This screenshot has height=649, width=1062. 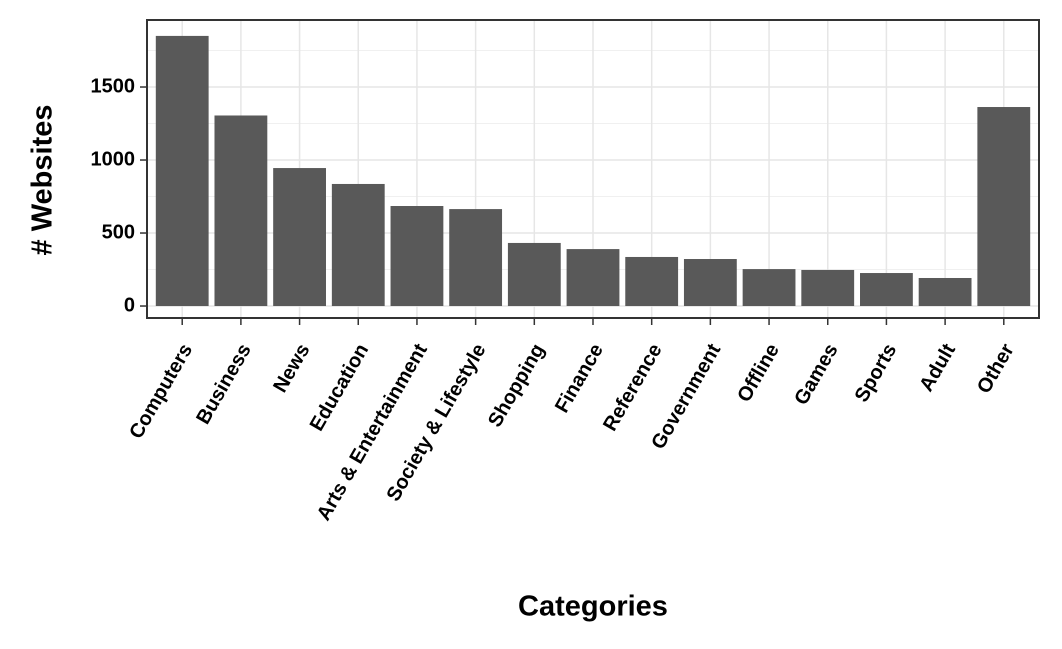 I want to click on y-tick-label: 1000, so click(x=113, y=159).